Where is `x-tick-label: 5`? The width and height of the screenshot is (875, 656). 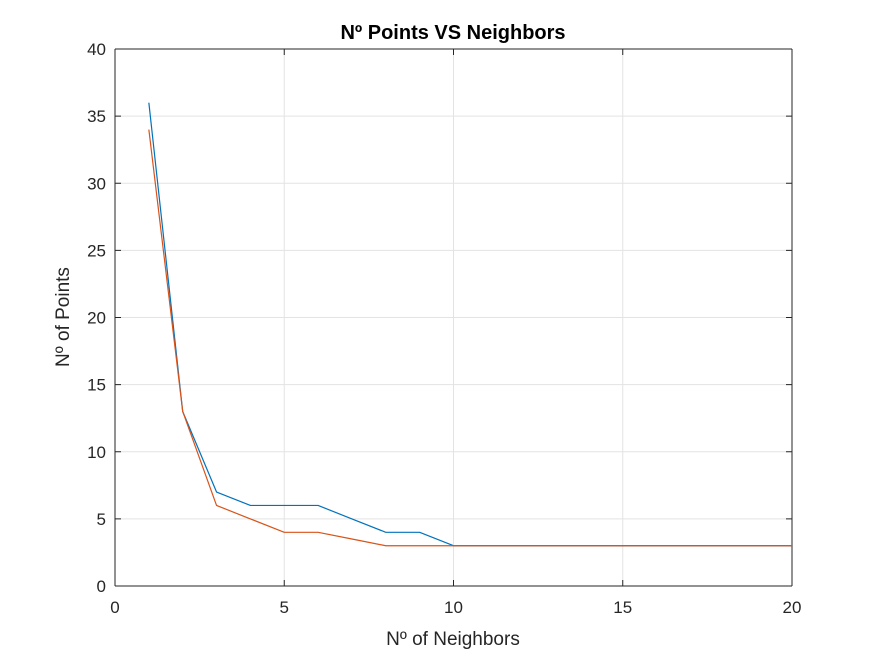
x-tick-label: 5 is located at coordinates (284, 607).